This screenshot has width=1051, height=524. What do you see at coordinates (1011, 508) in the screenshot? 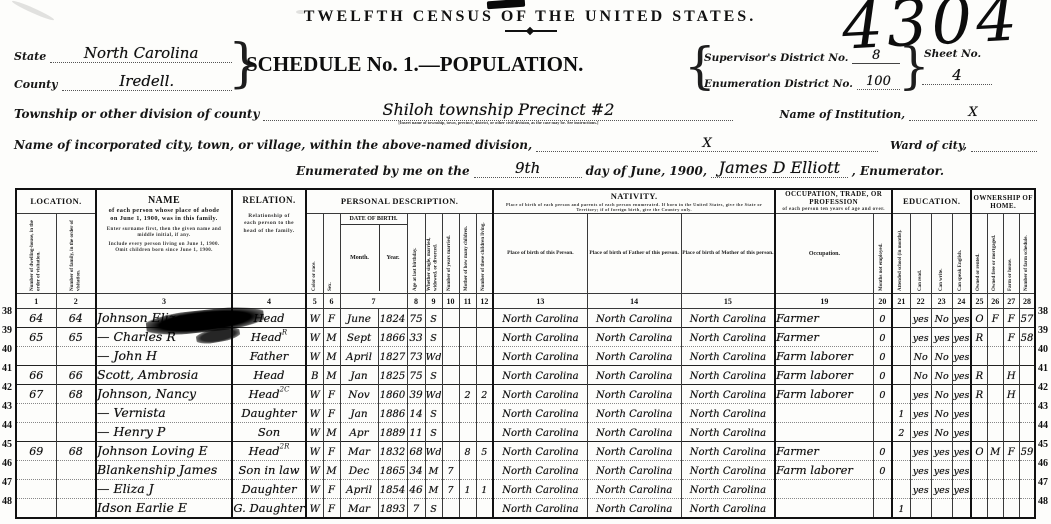
I see `cell-farm-house` at bounding box center [1011, 508].